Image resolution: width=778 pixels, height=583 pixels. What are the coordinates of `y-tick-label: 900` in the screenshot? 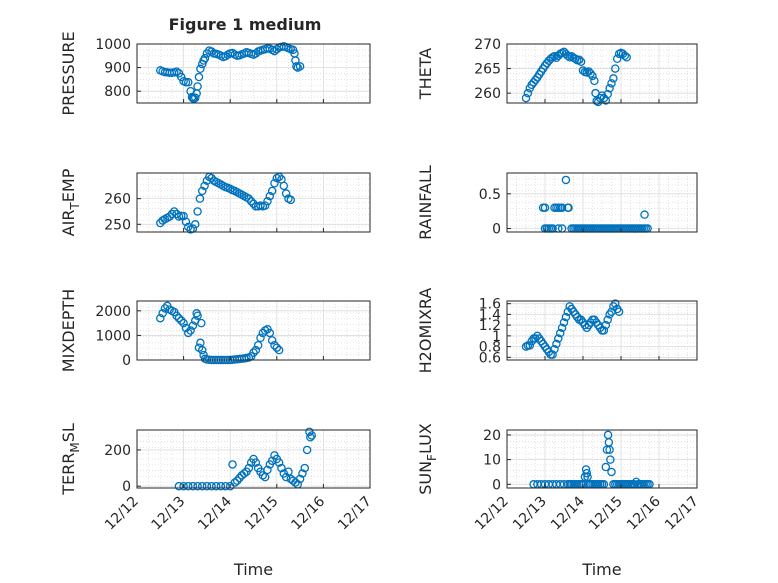 It's located at (117, 69).